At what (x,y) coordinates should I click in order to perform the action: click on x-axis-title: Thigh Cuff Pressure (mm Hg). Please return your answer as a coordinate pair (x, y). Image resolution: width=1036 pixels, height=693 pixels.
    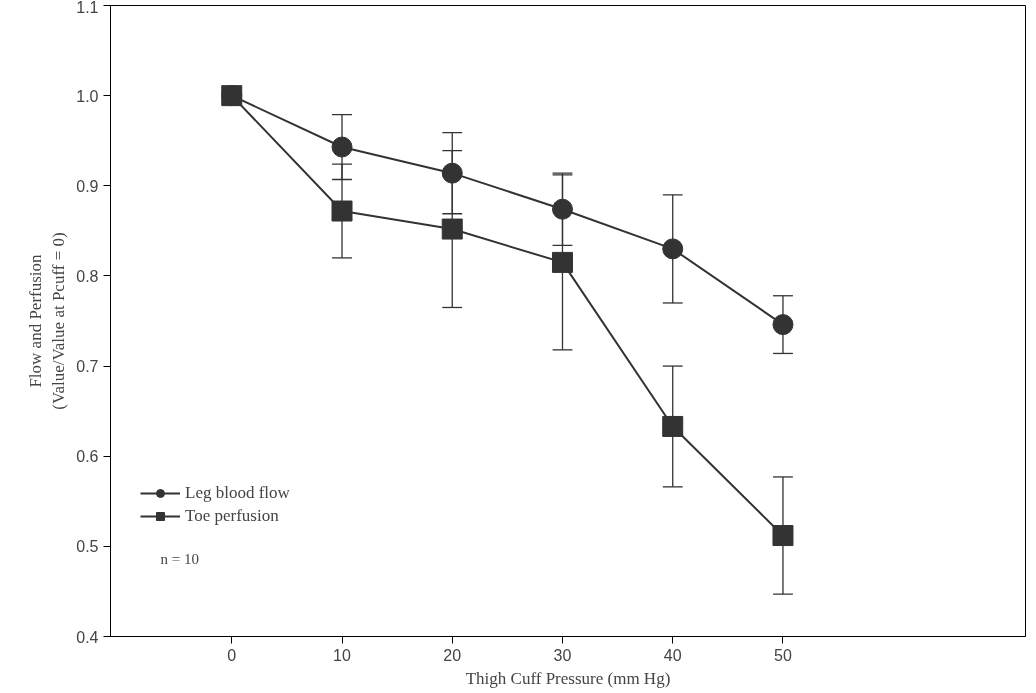
    Looking at the image, I should click on (568, 678).